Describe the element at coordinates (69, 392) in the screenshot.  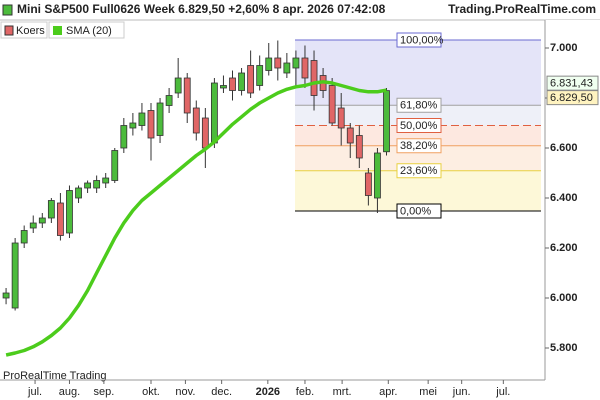
I see `x-tick-label: aug.` at that location.